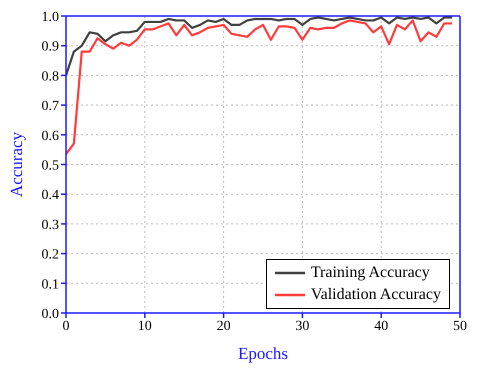 The width and height of the screenshot is (480, 377). What do you see at coordinates (50, 196) in the screenshot?
I see `y-tick-label: 0.4` at bounding box center [50, 196].